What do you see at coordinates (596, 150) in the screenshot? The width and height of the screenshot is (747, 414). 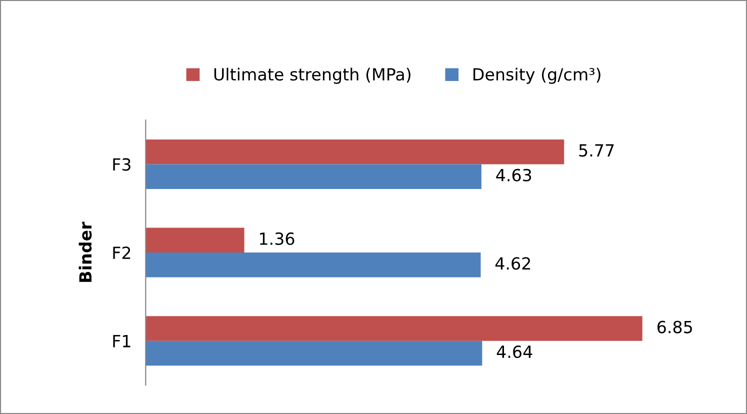 I see `data-label: 5.77` at bounding box center [596, 150].